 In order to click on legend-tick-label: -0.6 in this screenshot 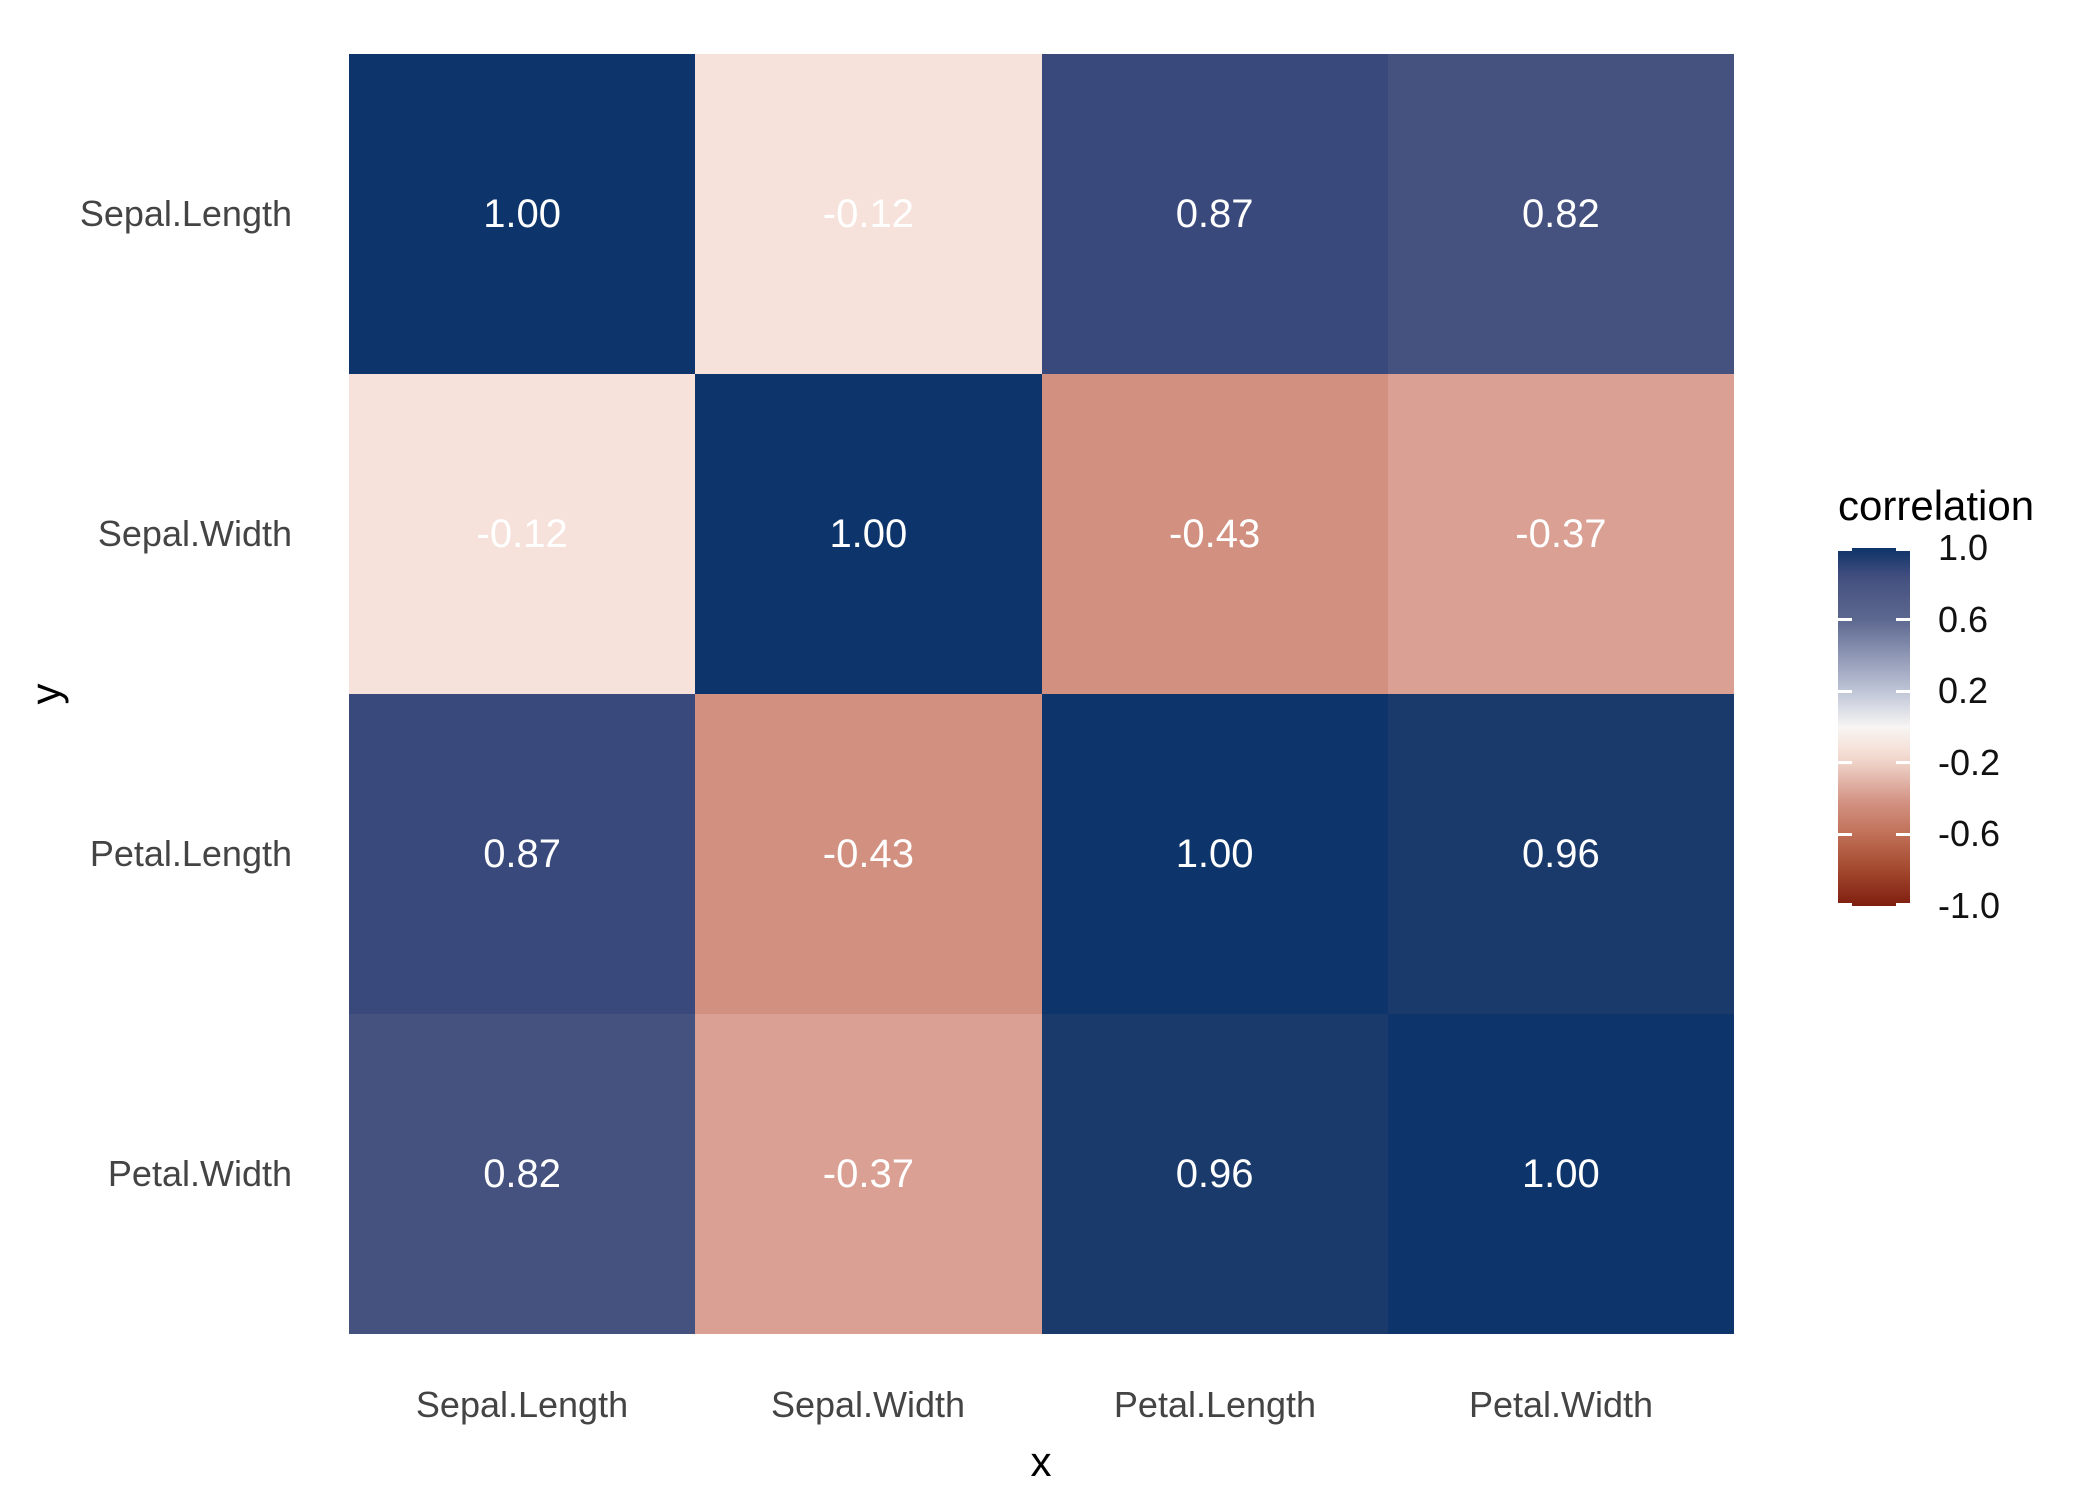, I will do `click(1969, 834)`.